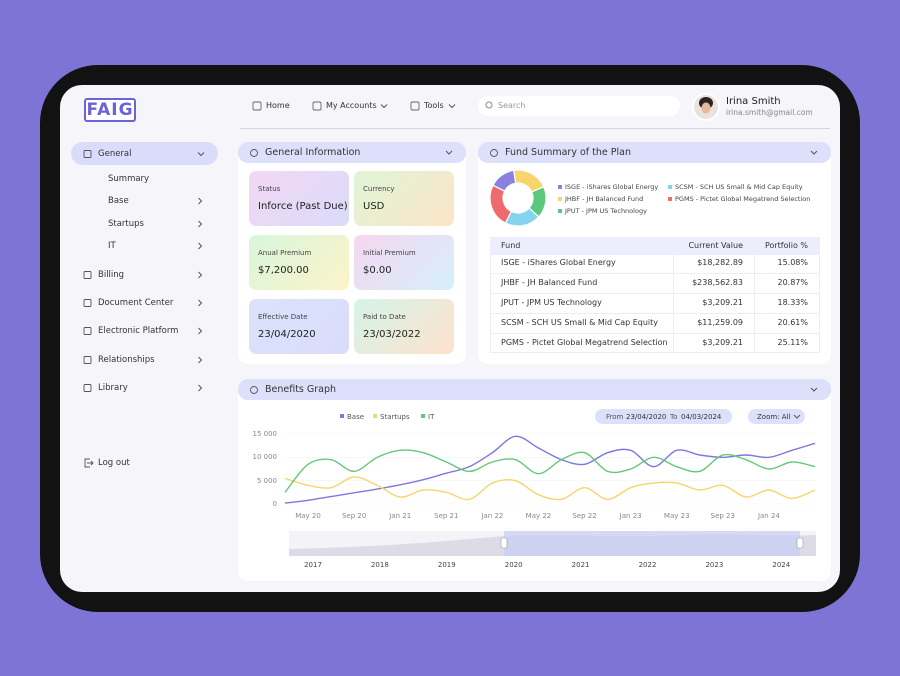 The image size is (900, 676). What do you see at coordinates (278, 105) in the screenshot?
I see `nav-item: Home` at bounding box center [278, 105].